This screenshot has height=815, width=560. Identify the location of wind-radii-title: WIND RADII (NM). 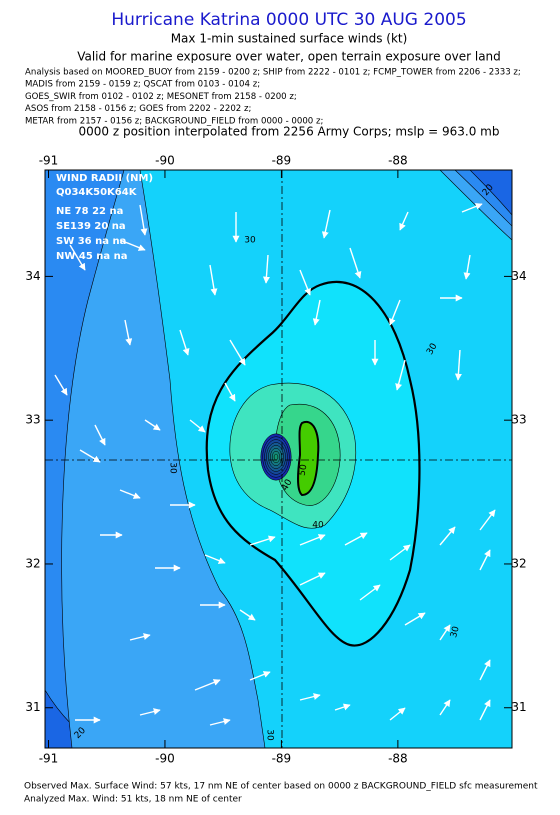
(104, 178).